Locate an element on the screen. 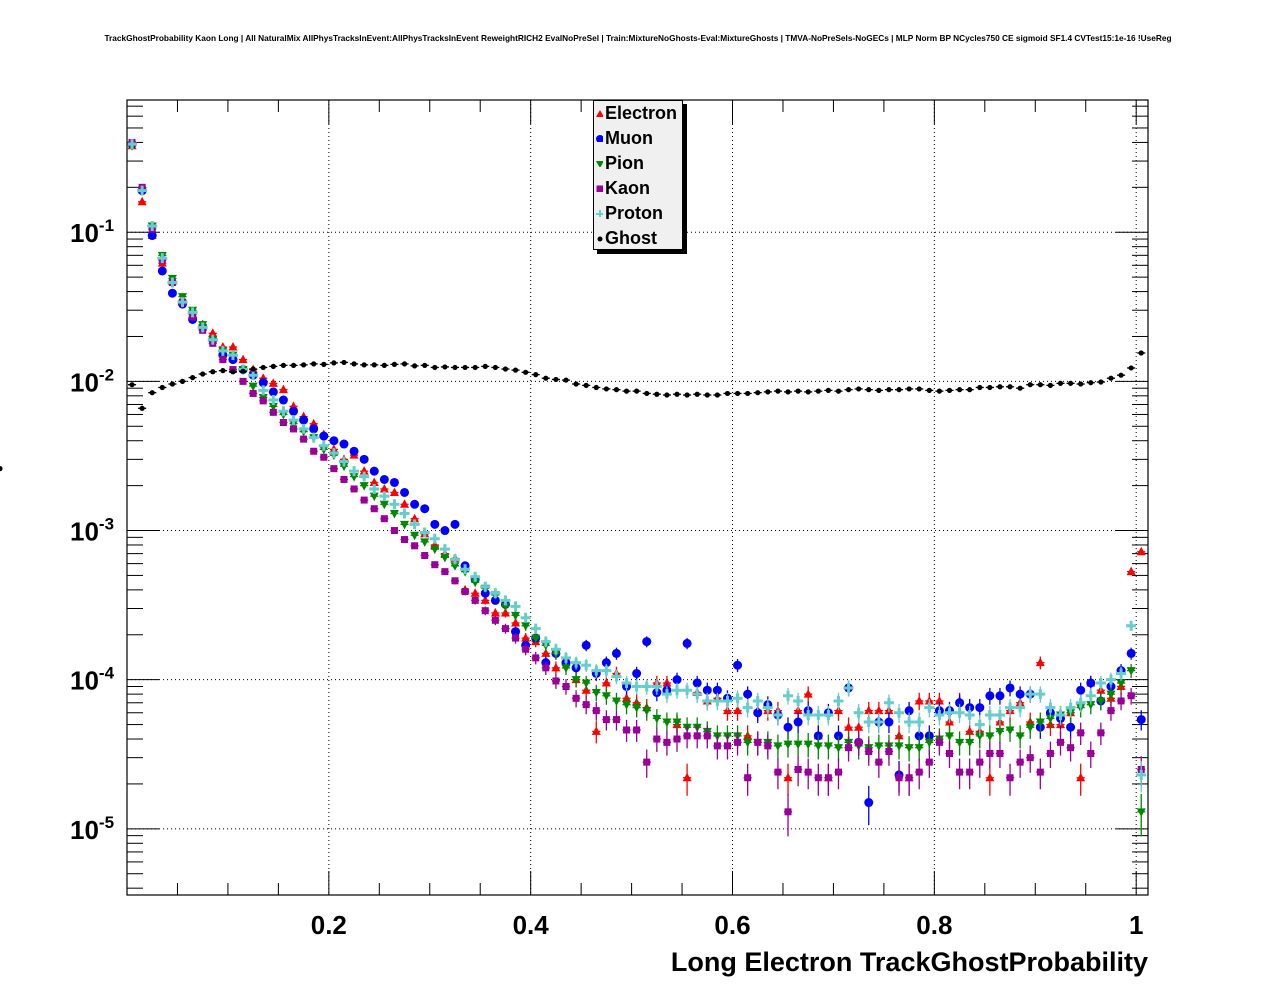 This screenshot has height=996, width=1276. y-tick-label: 10-1 is located at coordinates (92, 232).